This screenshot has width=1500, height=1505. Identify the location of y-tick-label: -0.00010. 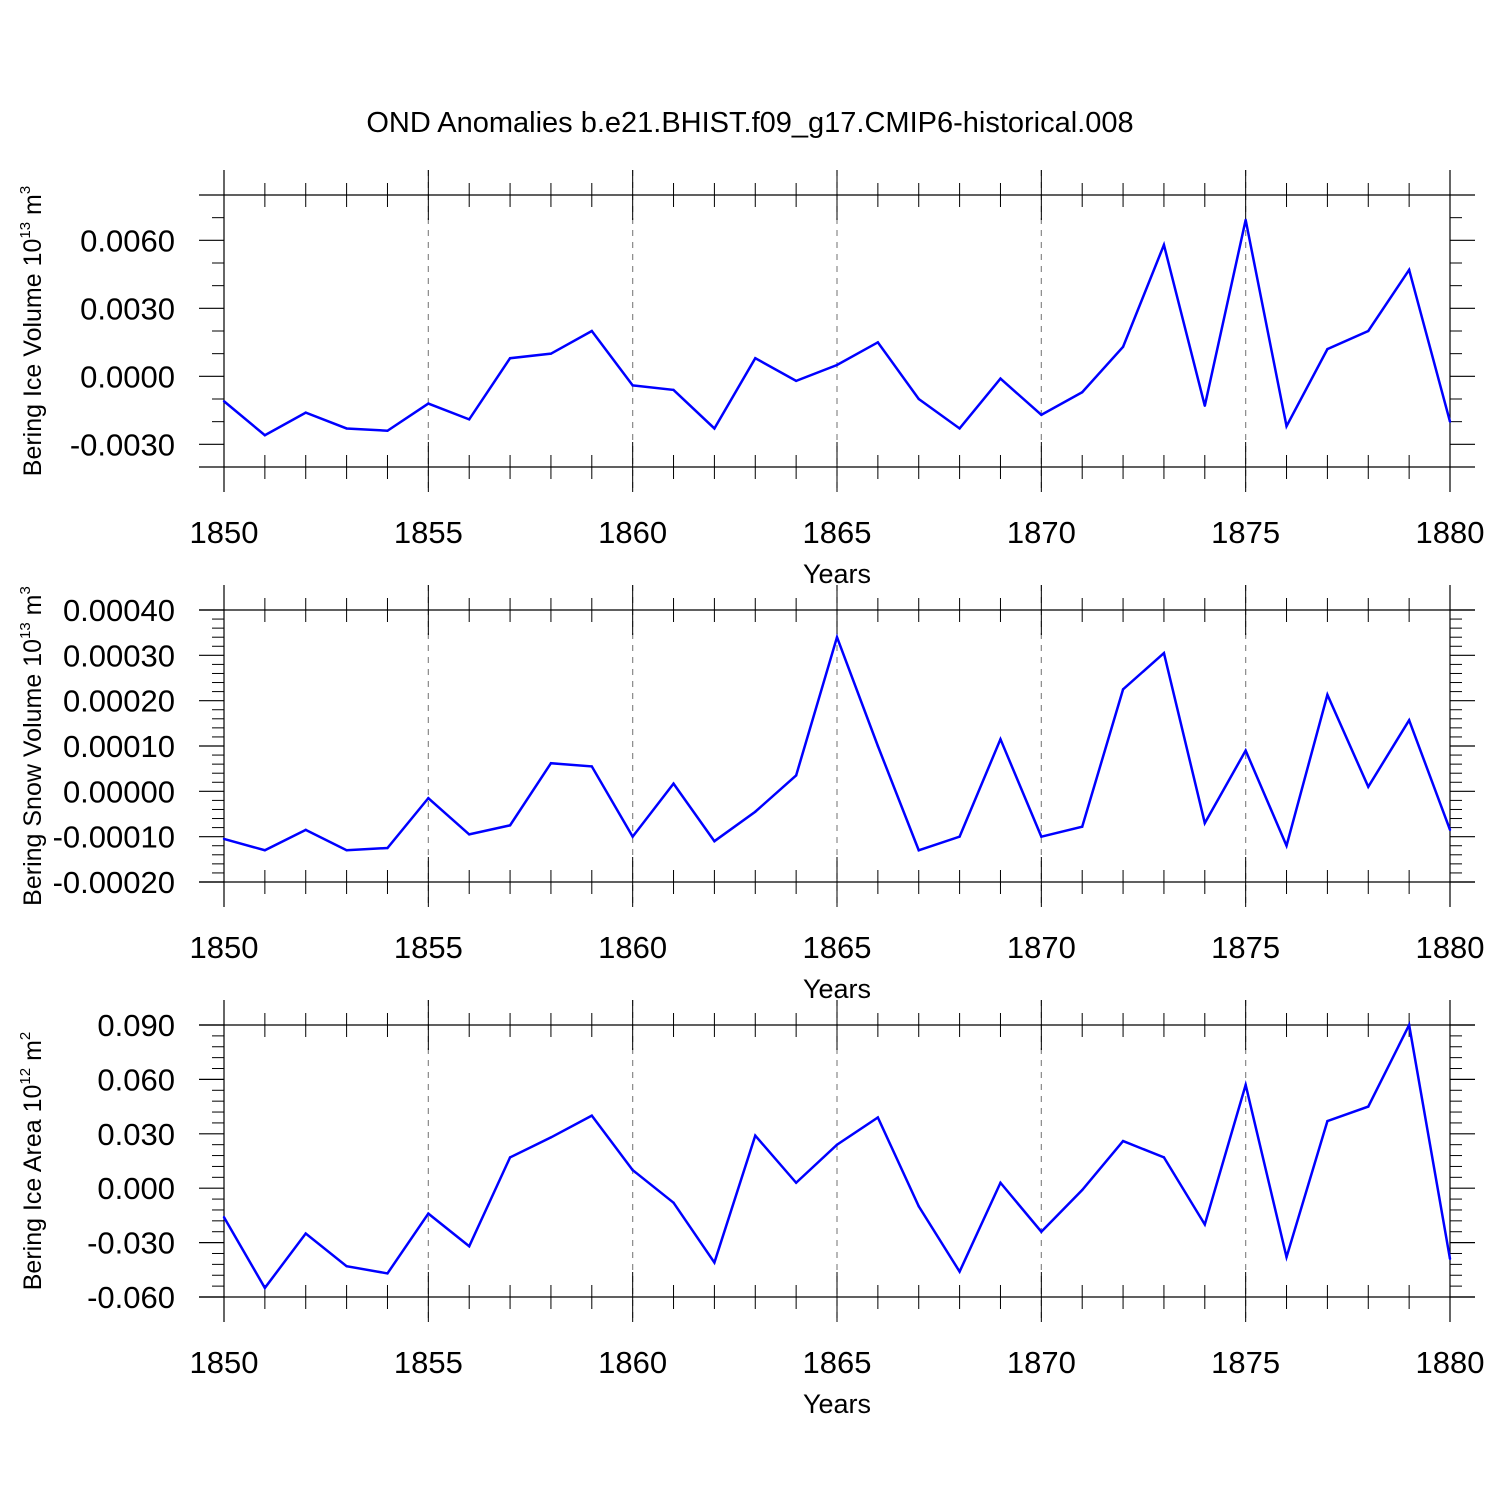
(114, 837).